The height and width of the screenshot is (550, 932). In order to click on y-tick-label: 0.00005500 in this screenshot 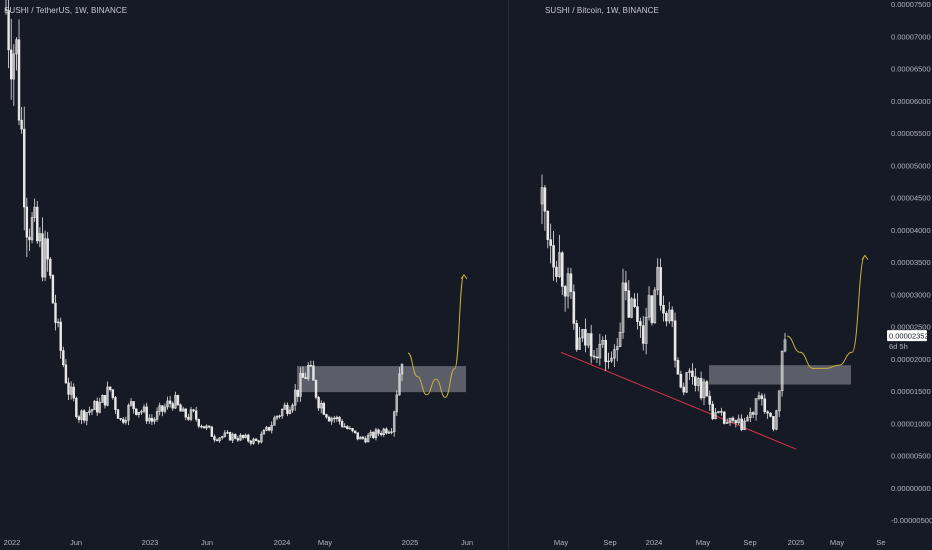, I will do `click(911, 133)`.